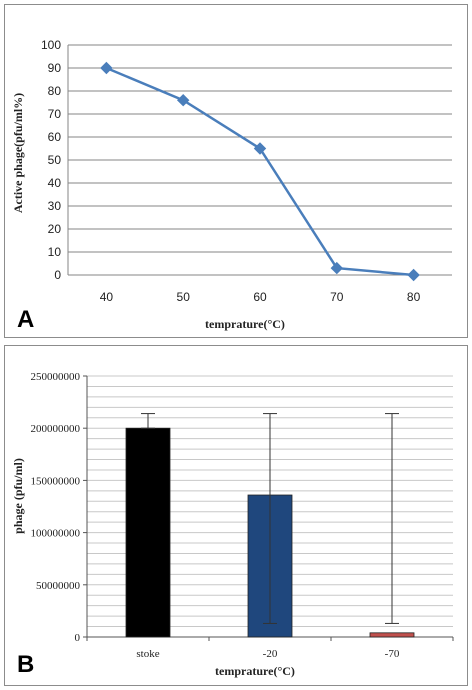  Describe the element at coordinates (56, 534) in the screenshot. I see `y-tick-label: 100000000` at that location.